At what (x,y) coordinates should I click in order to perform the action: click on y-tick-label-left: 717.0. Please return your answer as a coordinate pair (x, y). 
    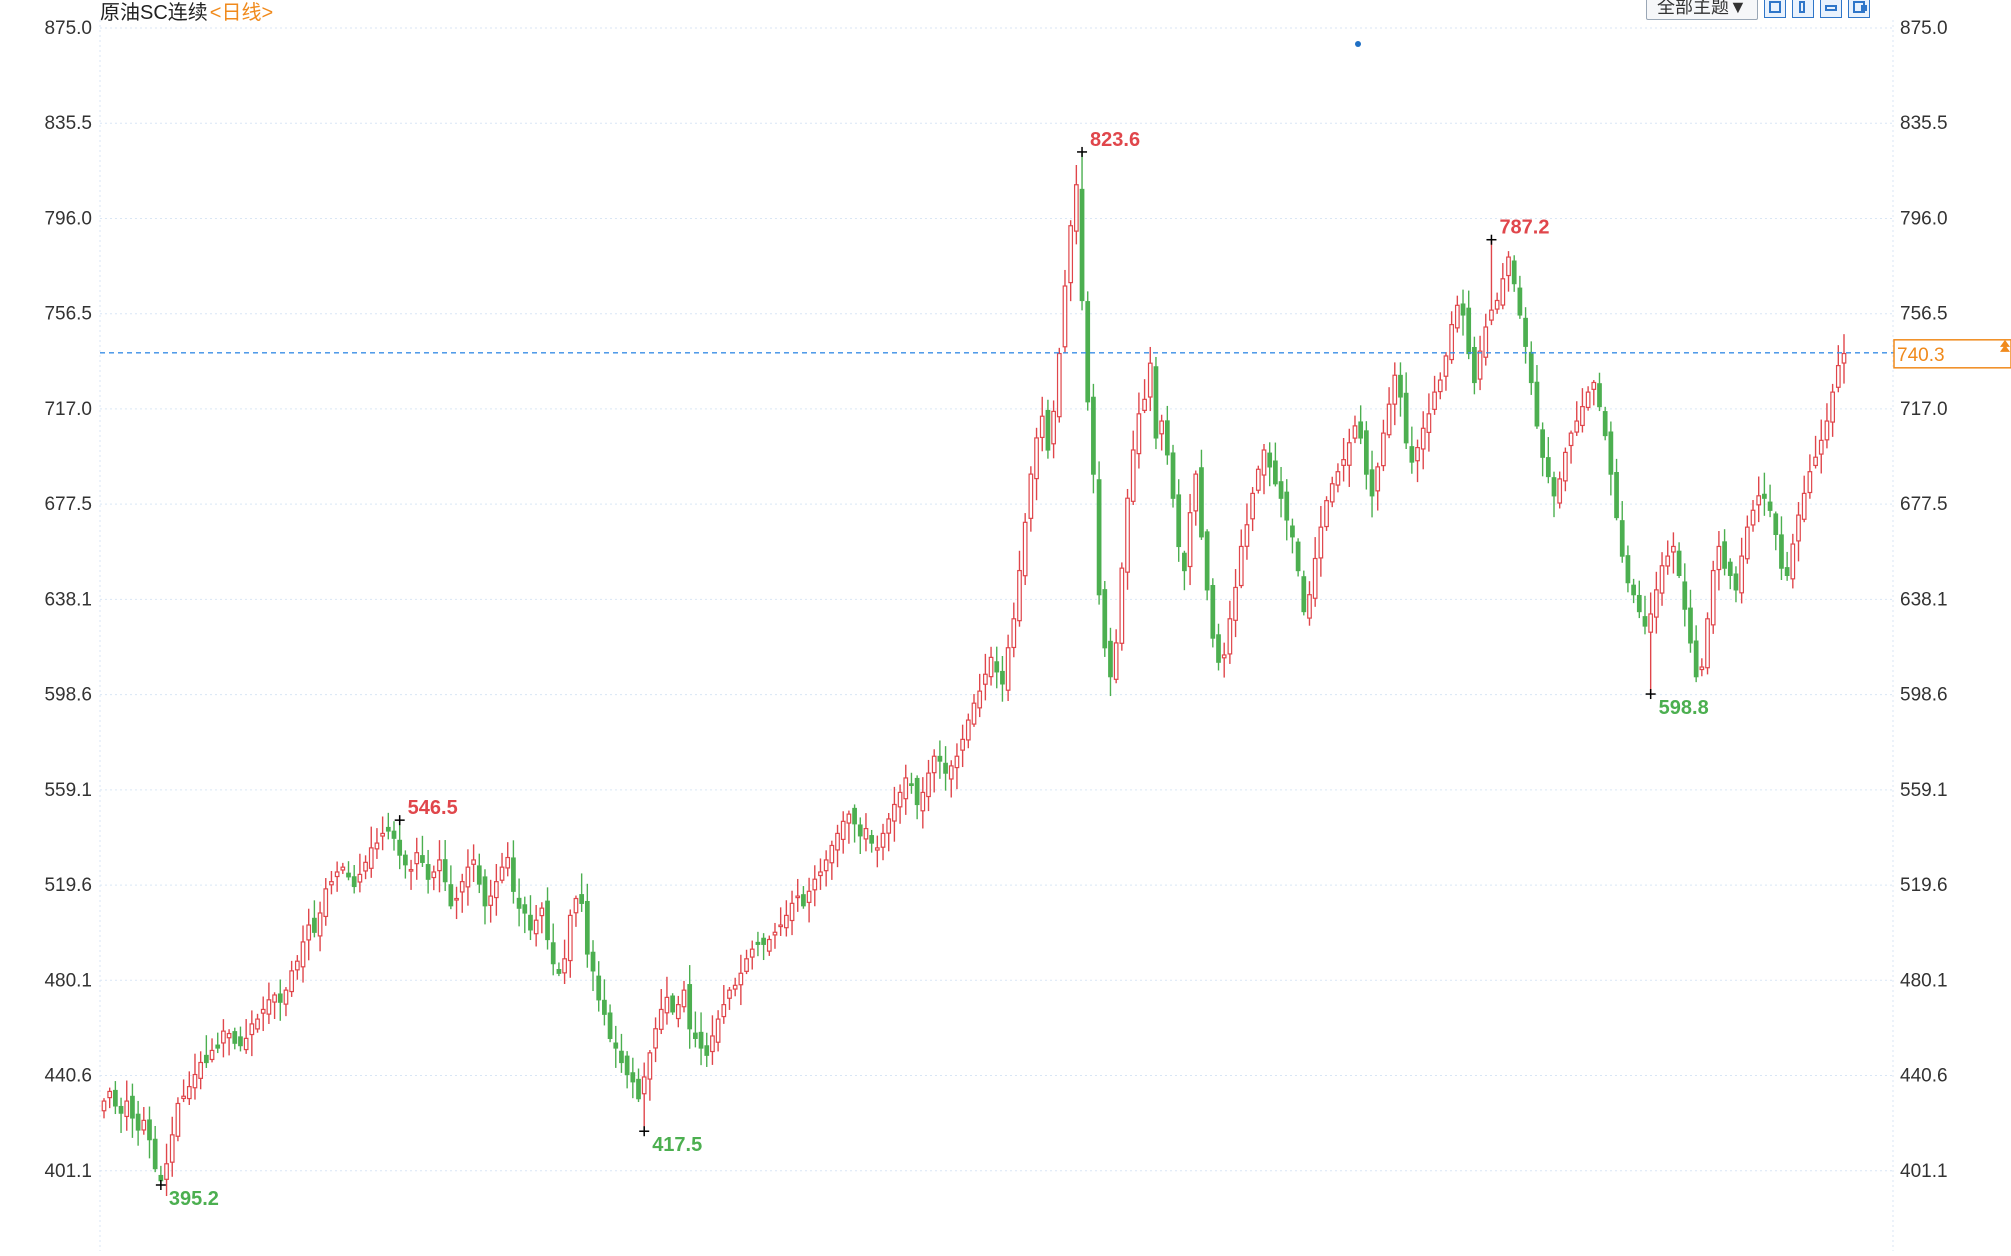
    Looking at the image, I should click on (68, 409).